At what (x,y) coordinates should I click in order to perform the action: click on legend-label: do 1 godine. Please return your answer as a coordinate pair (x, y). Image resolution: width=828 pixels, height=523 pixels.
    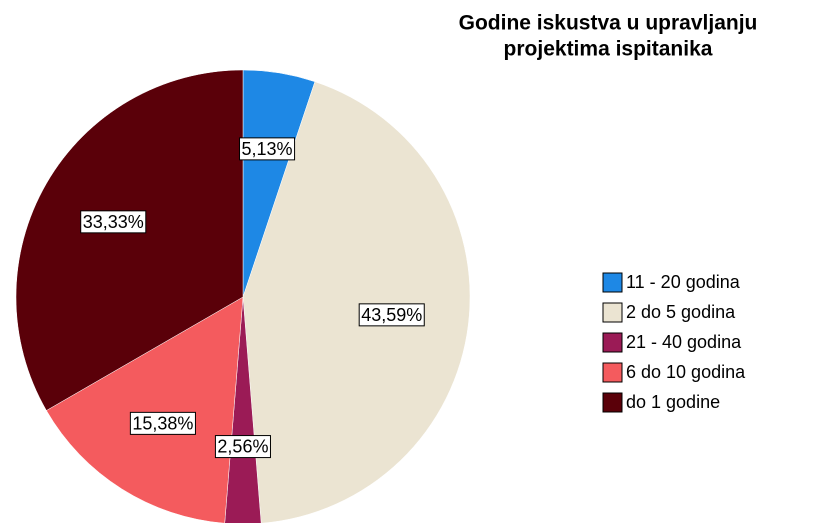
    Looking at the image, I should click on (673, 402).